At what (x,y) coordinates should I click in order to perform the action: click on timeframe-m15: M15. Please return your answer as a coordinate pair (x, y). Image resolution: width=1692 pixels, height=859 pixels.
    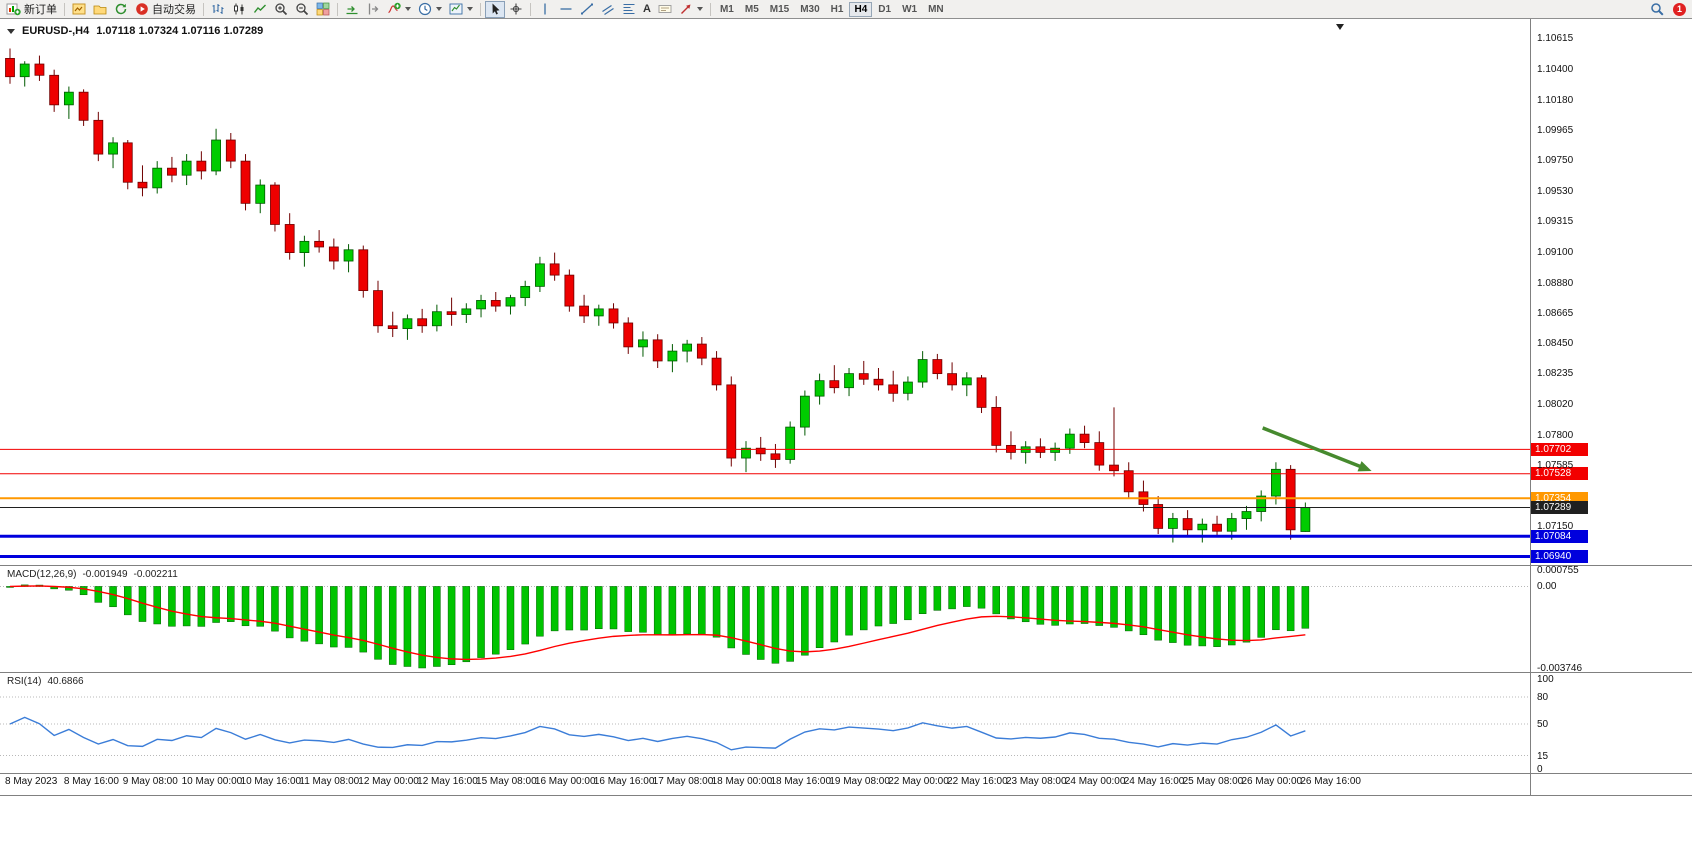
    Looking at the image, I should click on (779, 9).